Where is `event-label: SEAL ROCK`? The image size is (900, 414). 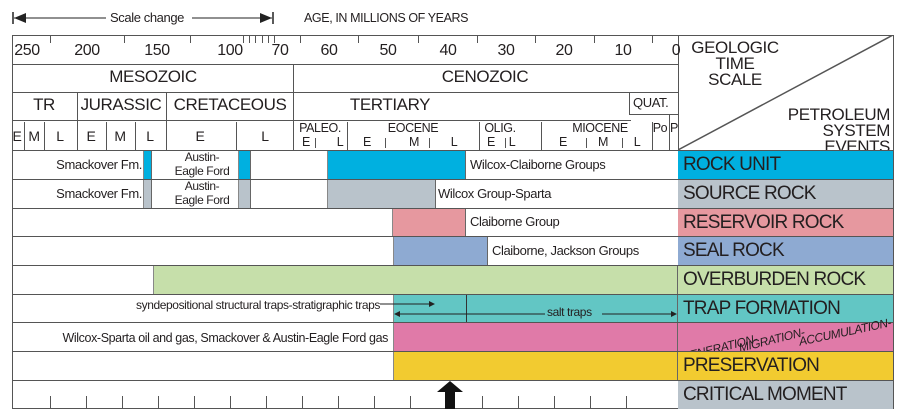 event-label: SEAL ROCK is located at coordinates (734, 250).